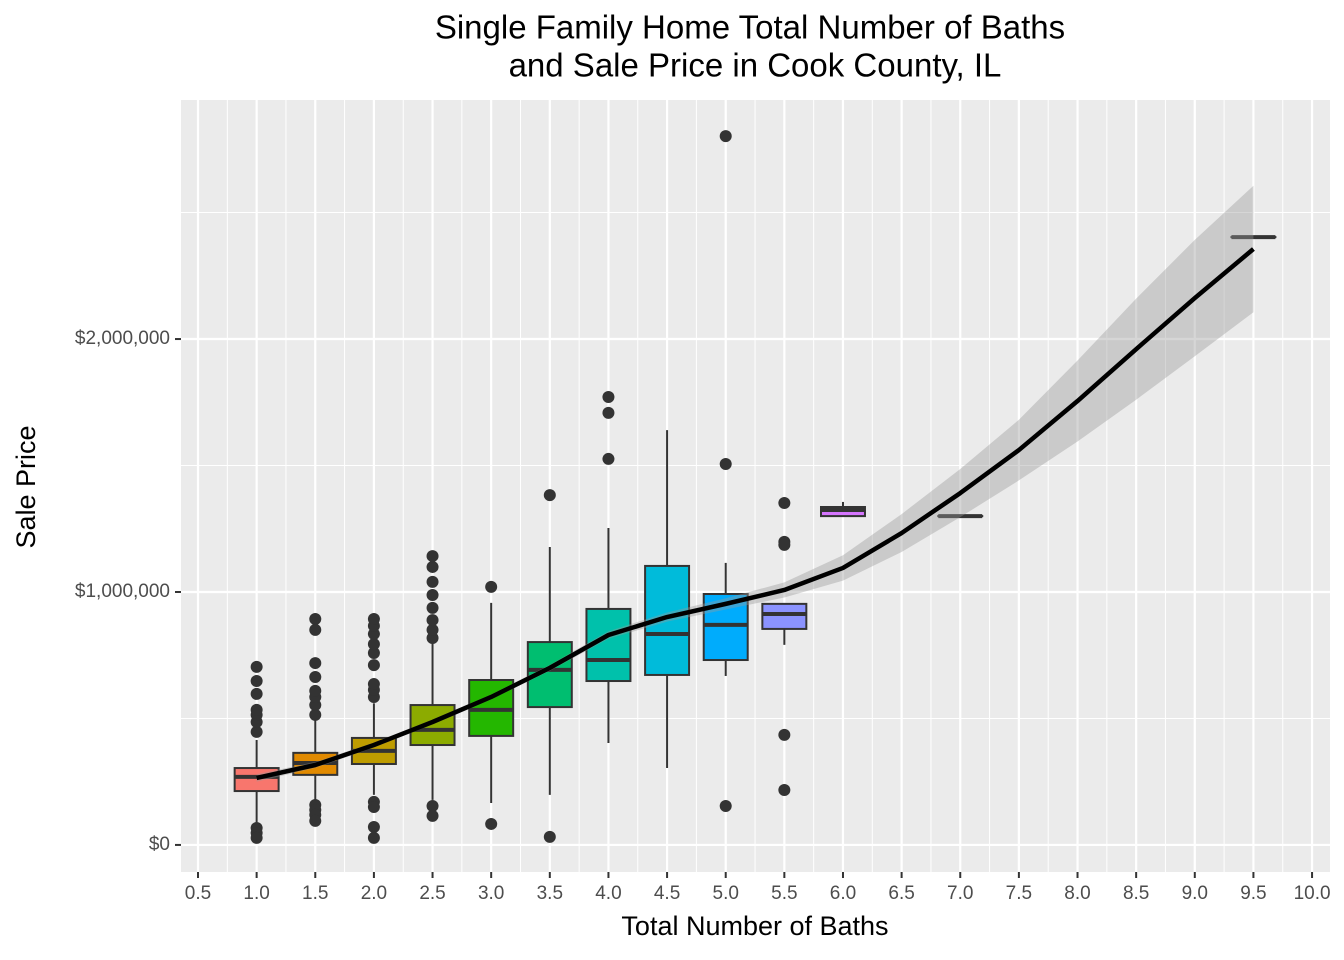 The image size is (1344, 960). Describe the element at coordinates (1136, 893) in the screenshot. I see `x-tick-label: 8.5` at that location.